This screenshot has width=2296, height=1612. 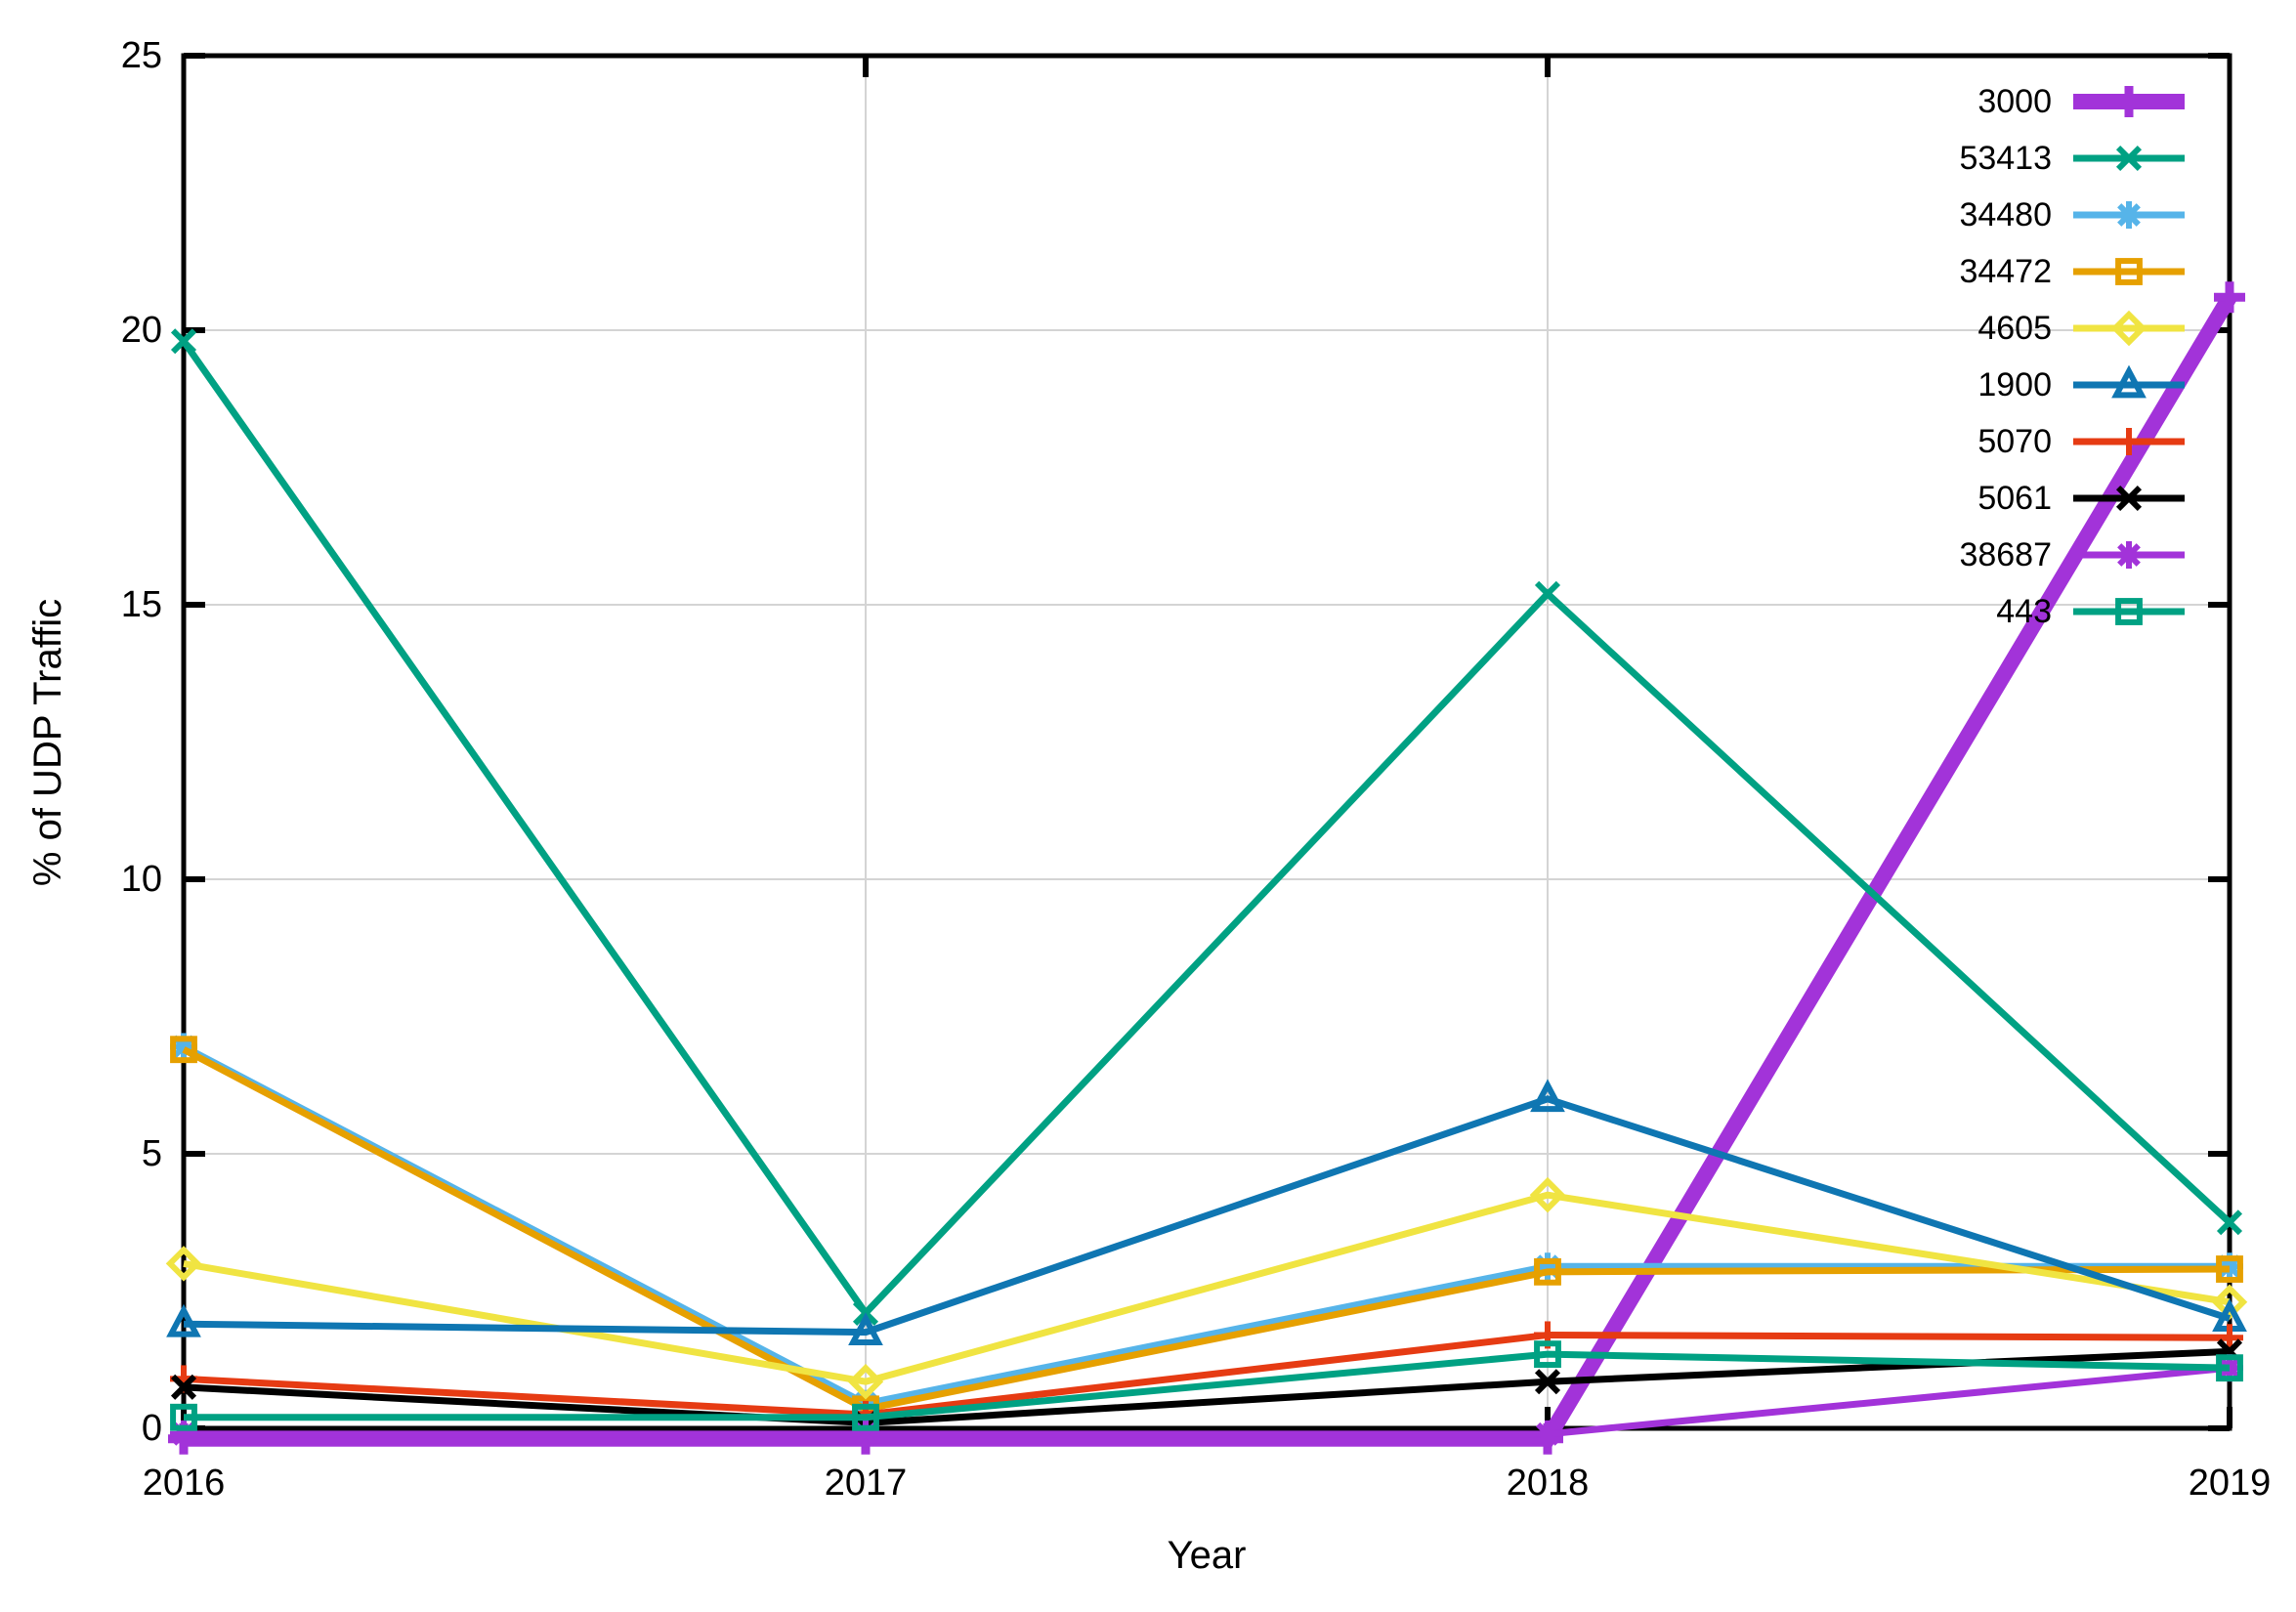 I want to click on series-line-1900, so click(x=1208, y=1215).